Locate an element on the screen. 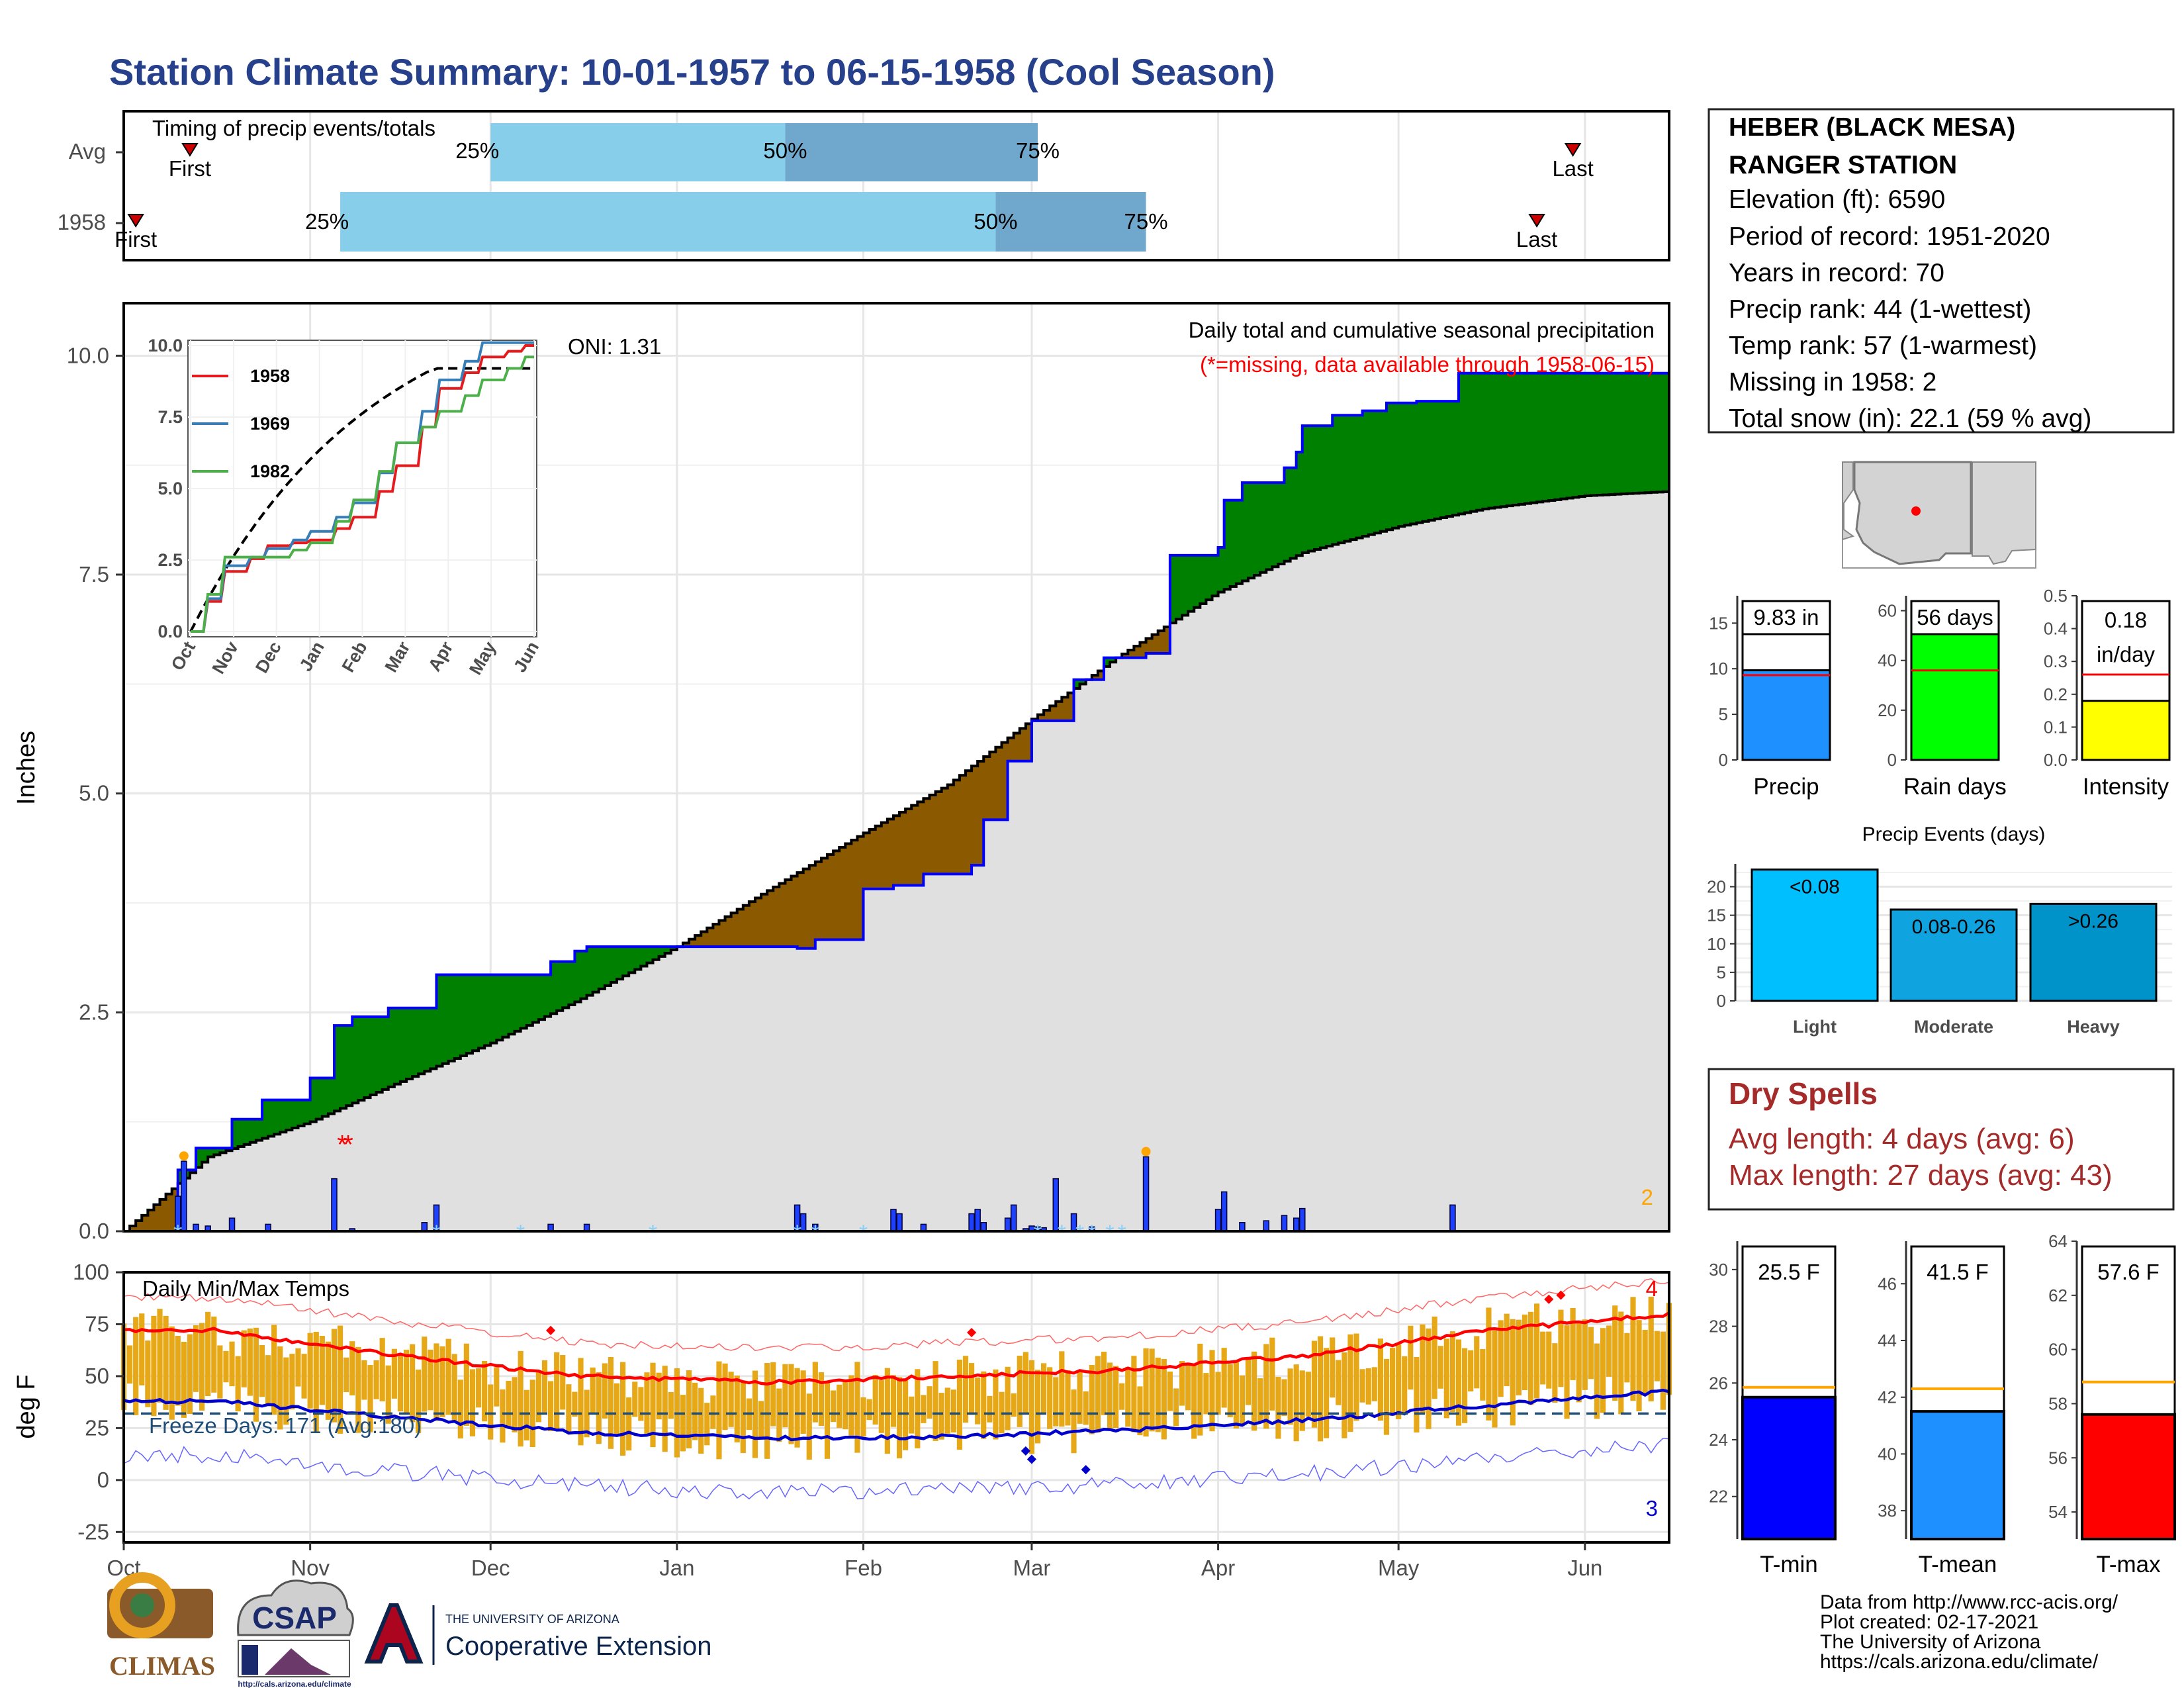 This screenshot has width=2184, height=1688. timing-marker is located at coordinates (135, 221).